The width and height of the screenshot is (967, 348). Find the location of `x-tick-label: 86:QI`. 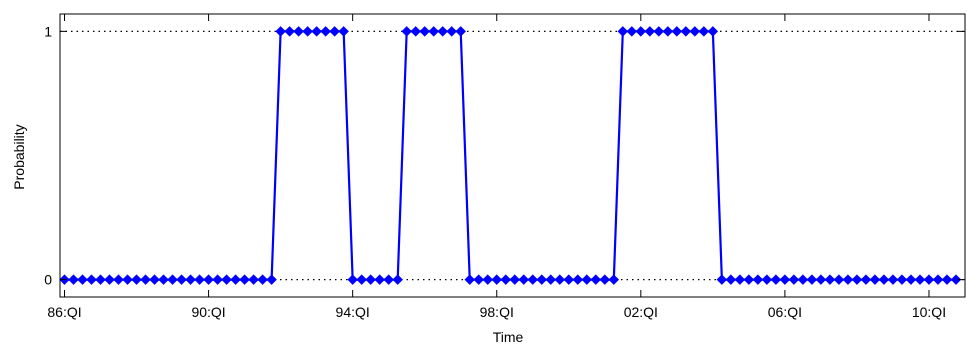

x-tick-label: 86:QI is located at coordinates (64, 312).